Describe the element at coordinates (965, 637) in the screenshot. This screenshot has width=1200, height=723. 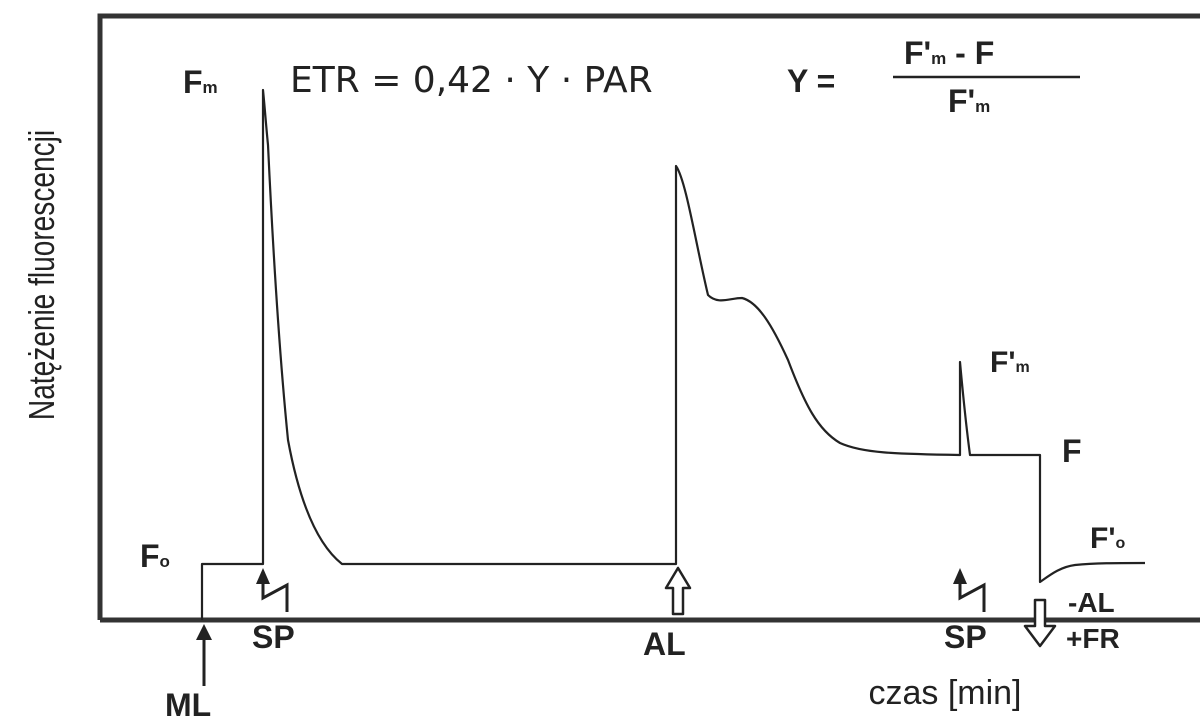
I see `label-sp-2: SP` at that location.